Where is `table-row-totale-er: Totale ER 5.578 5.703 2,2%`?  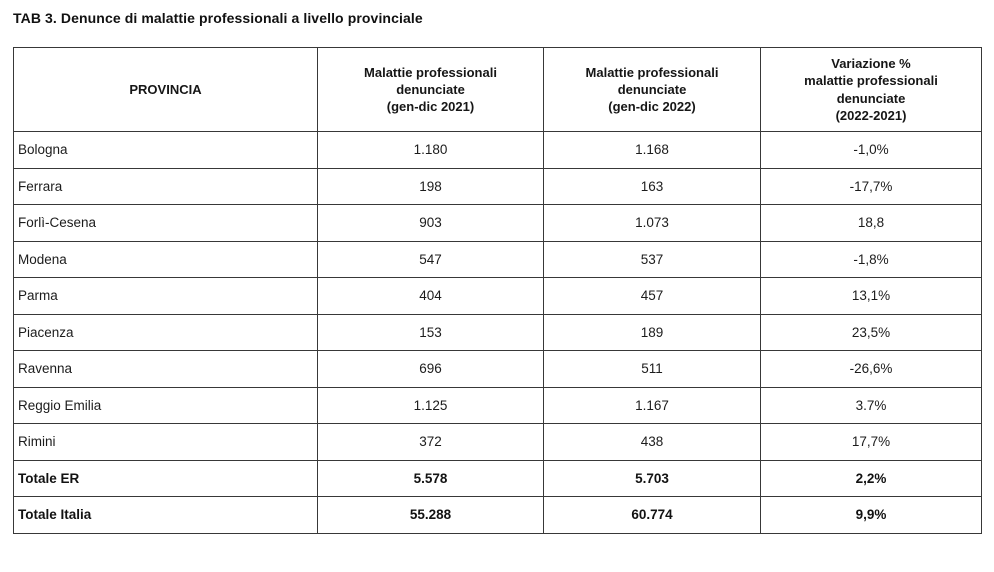
table-row-totale-er: Totale ER 5.578 5.703 2,2% is located at coordinates (497, 478).